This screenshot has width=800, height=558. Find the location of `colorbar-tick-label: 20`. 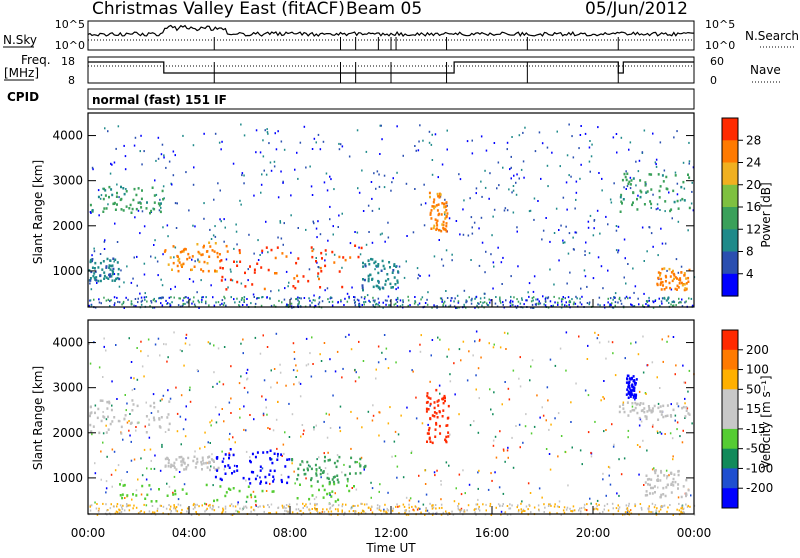

colorbar-tick-label: 20 is located at coordinates (753, 185).